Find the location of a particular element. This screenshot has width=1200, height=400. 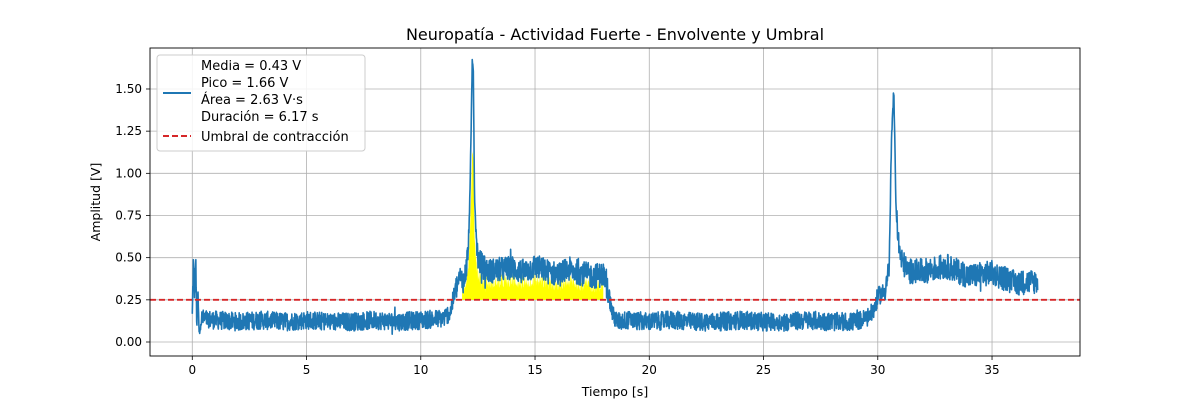

y-tick-label: 0.25 is located at coordinates (128, 300).